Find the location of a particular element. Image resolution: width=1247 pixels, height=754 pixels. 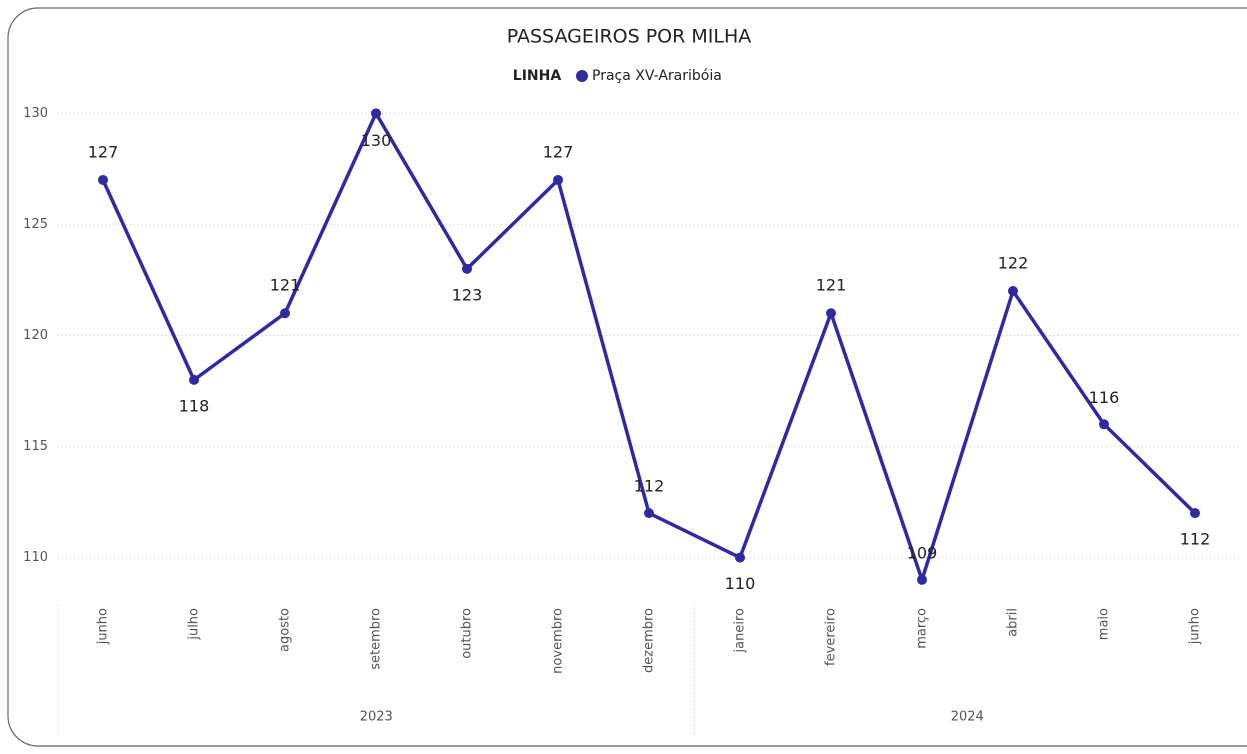

y-tick-label: 125 is located at coordinates (35, 224).